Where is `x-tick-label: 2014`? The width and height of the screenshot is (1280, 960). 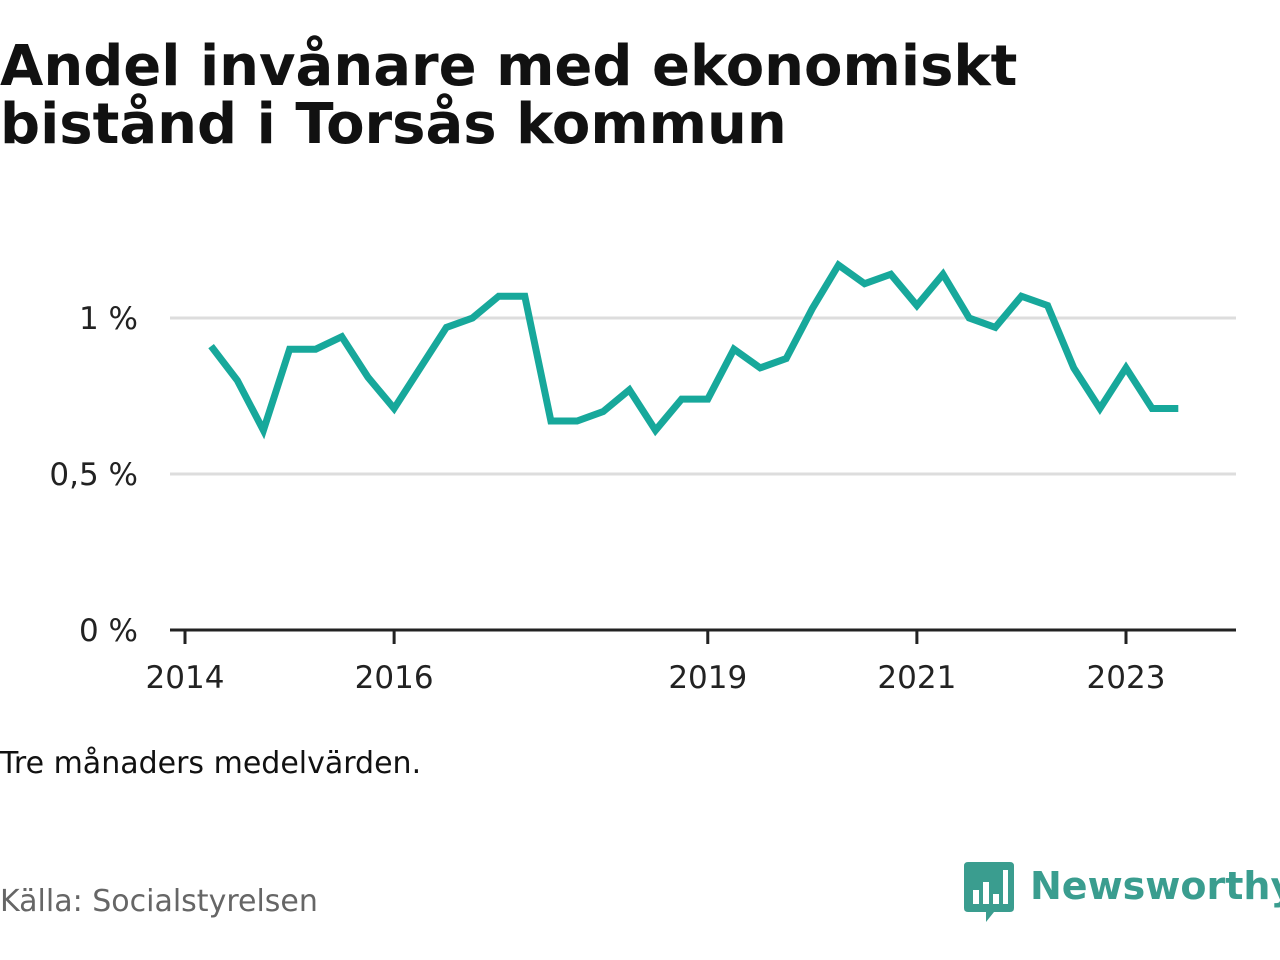
x-tick-label: 2014 is located at coordinates (185, 678).